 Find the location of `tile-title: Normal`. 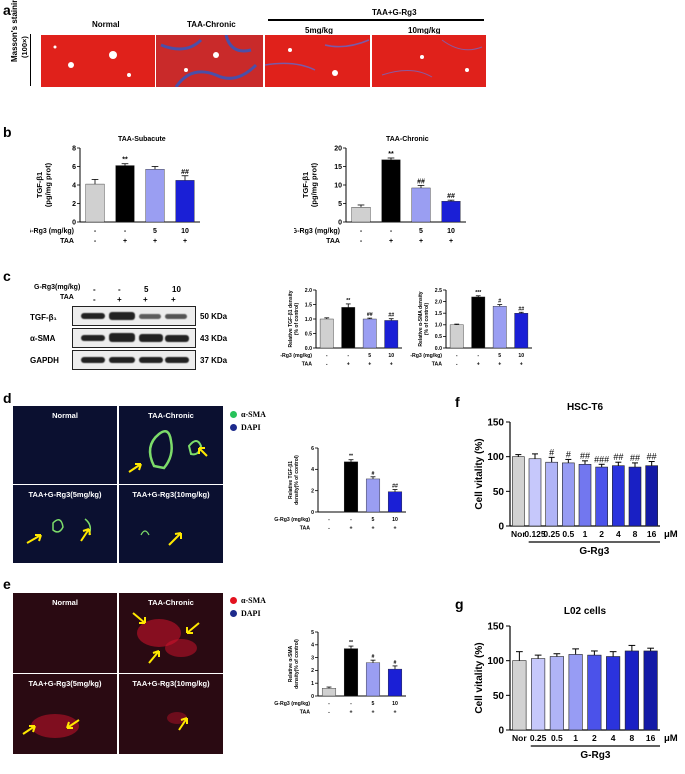

tile-title: Normal is located at coordinates (65, 415).